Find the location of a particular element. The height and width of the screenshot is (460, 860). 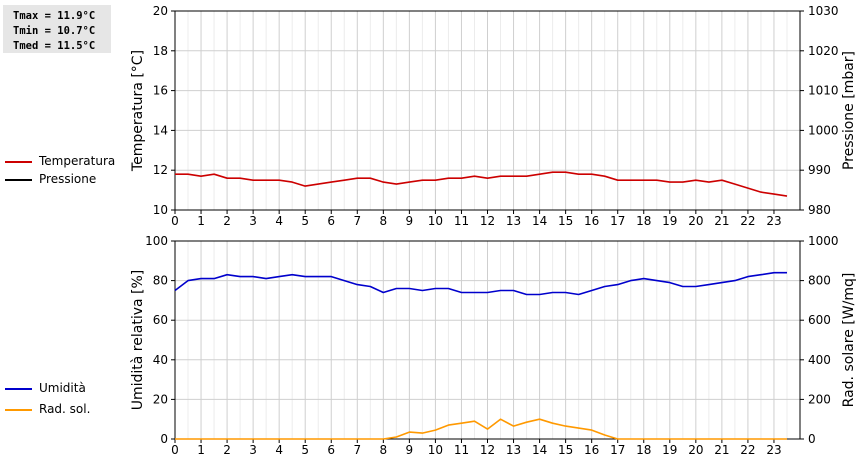

legend-label: Temperatura is located at coordinates (77, 161).